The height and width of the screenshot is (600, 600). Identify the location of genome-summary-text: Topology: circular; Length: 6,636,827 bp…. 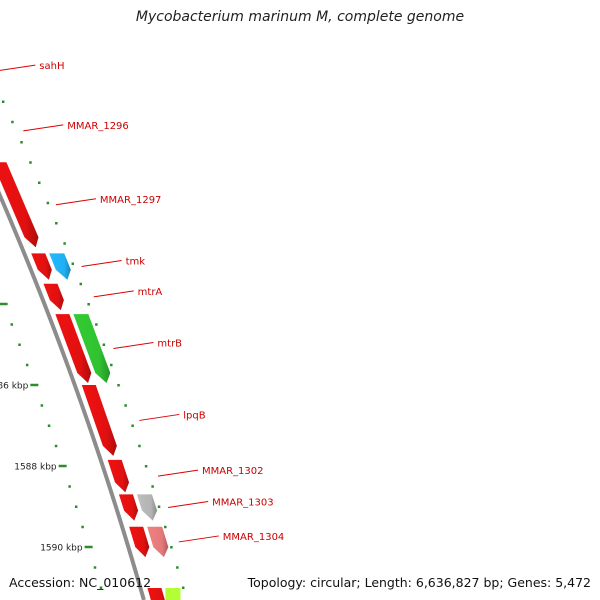
(419, 582).